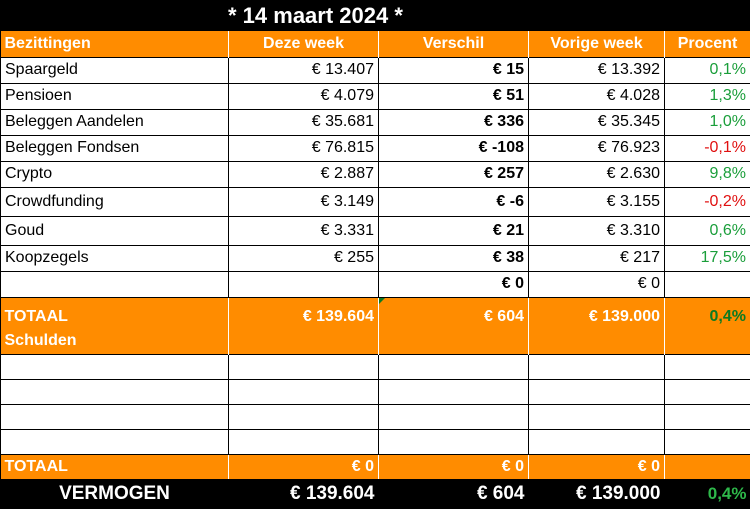 The image size is (750, 509). Describe the element at coordinates (304, 70) in the screenshot. I see `asset-this-week: € 13.407` at that location.